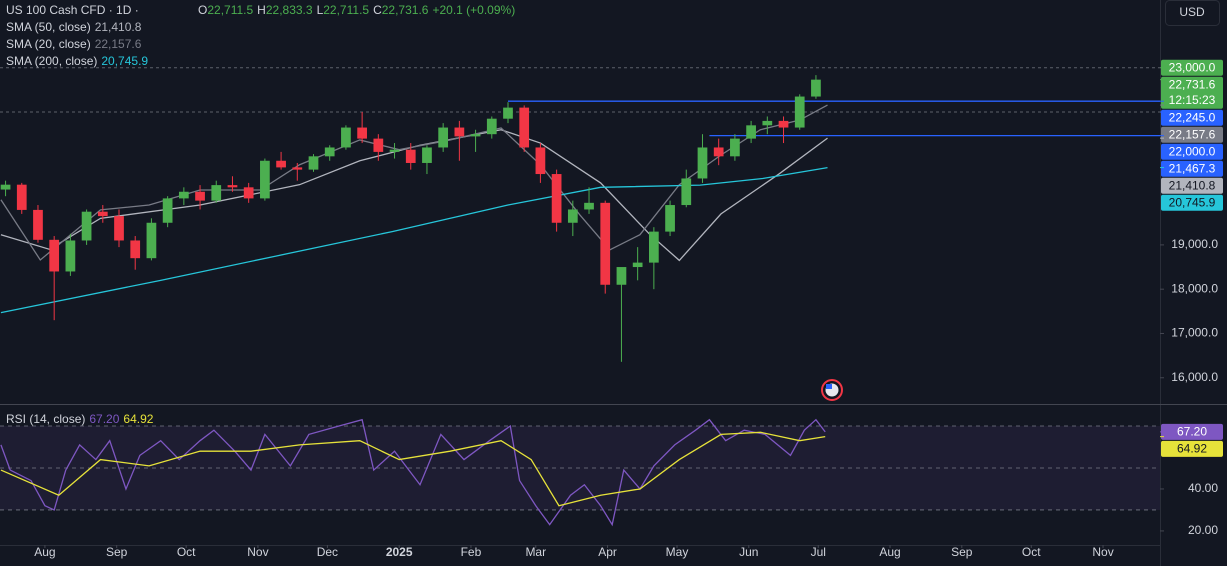 Image resolution: width=1227 pixels, height=566 pixels. Describe the element at coordinates (261, 10) in the screenshot. I see `ohlc-key: H` at that location.